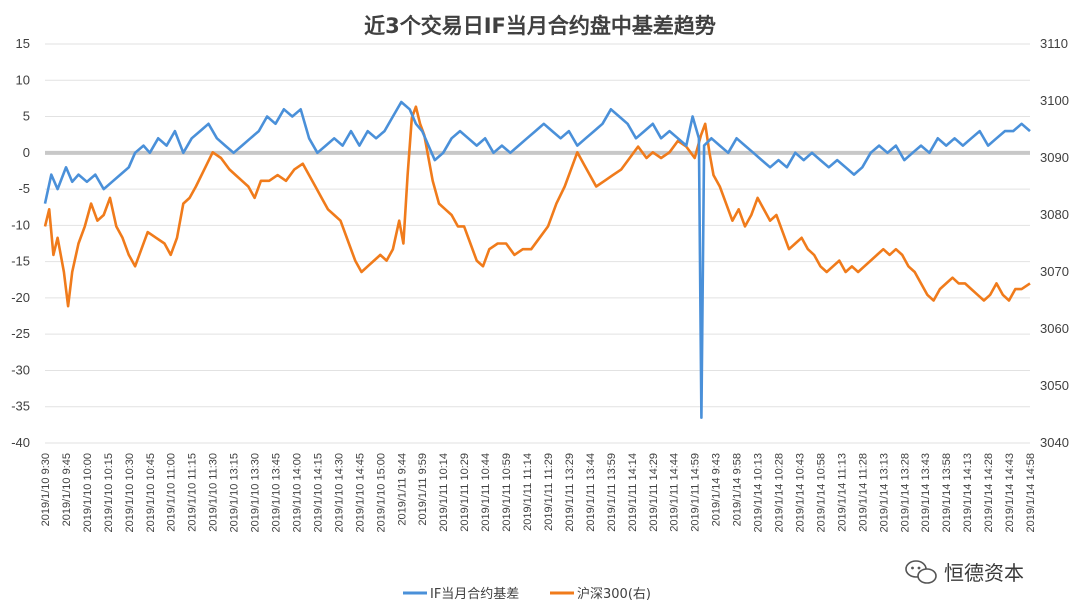 This screenshot has height=616, width=1080. Describe the element at coordinates (527, 594) in the screenshot. I see `legend: IF当月合约基差 沪深300(右)` at that location.